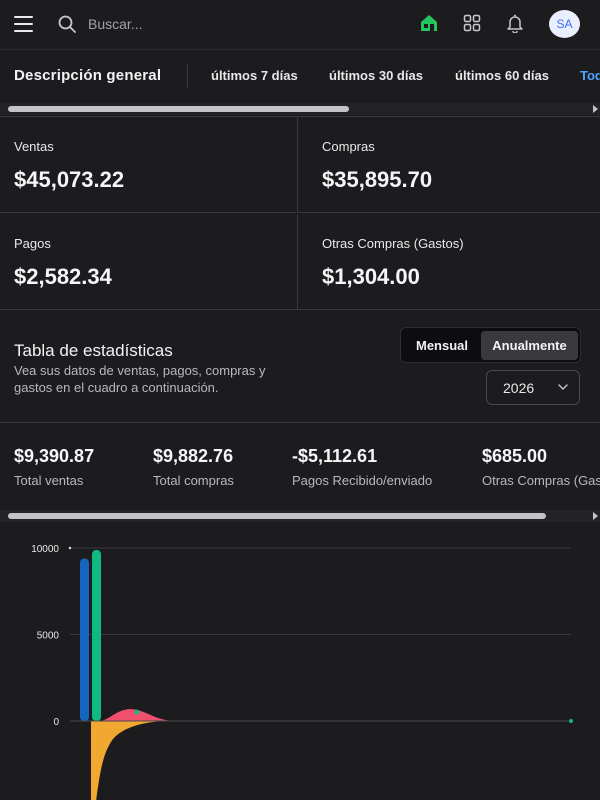 The image size is (600, 800). What do you see at coordinates (63, 276) in the screenshot?
I see `card-value: $2,582.34` at bounding box center [63, 276].